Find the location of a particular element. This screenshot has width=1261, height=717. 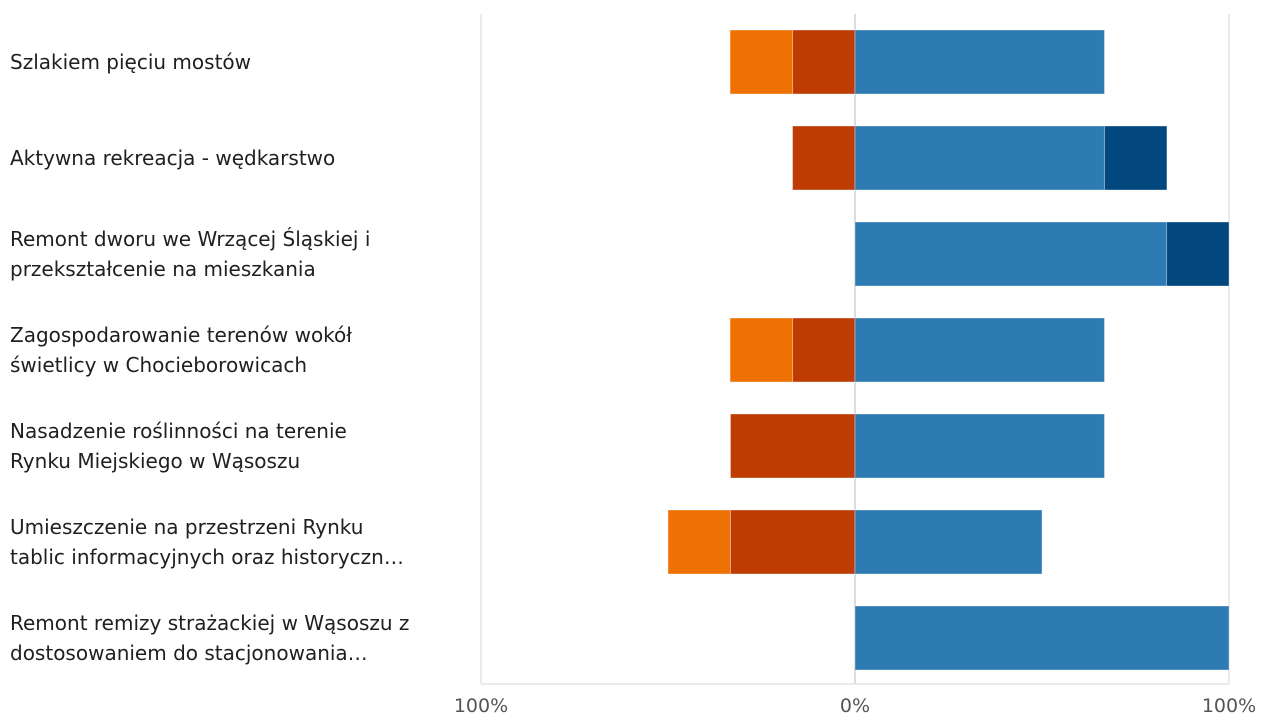

category-label: Aktywna rekreacja - wędkarstwo is located at coordinates (172, 158).